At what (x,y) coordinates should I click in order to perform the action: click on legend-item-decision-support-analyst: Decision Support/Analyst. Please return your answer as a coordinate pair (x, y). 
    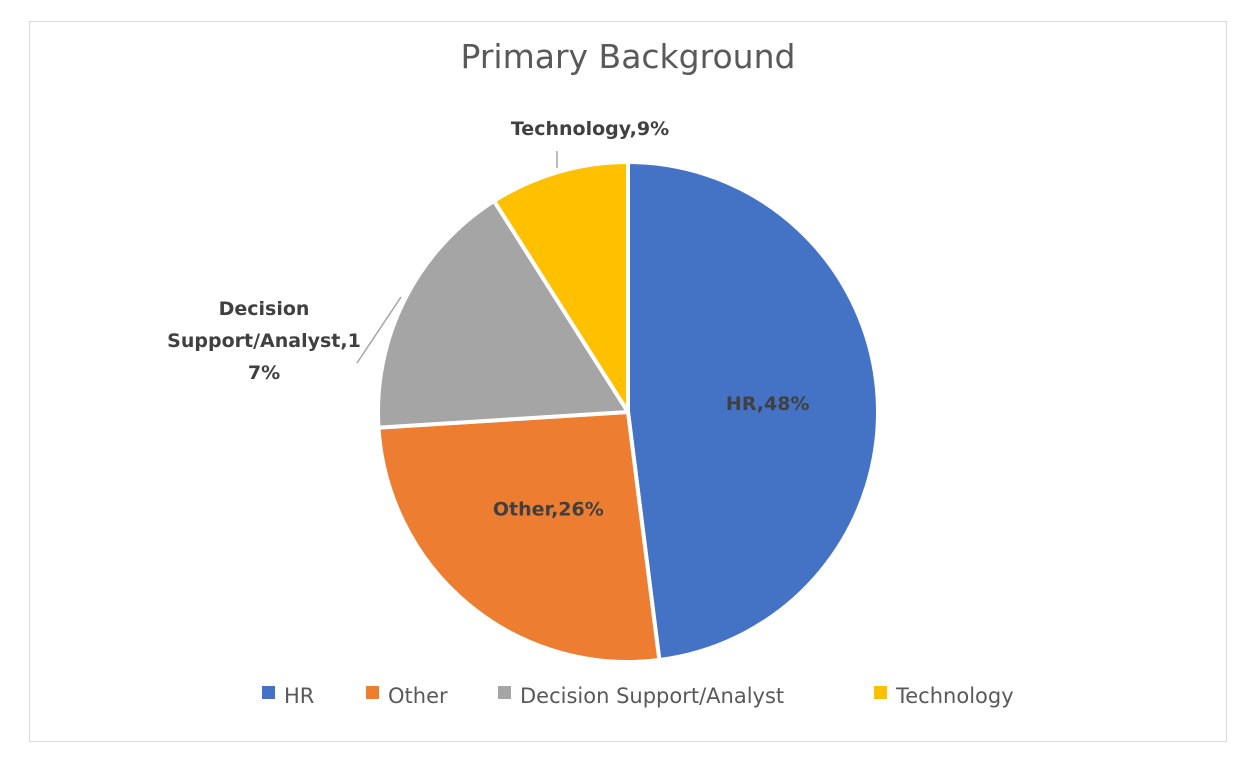
    Looking at the image, I should click on (641, 696).